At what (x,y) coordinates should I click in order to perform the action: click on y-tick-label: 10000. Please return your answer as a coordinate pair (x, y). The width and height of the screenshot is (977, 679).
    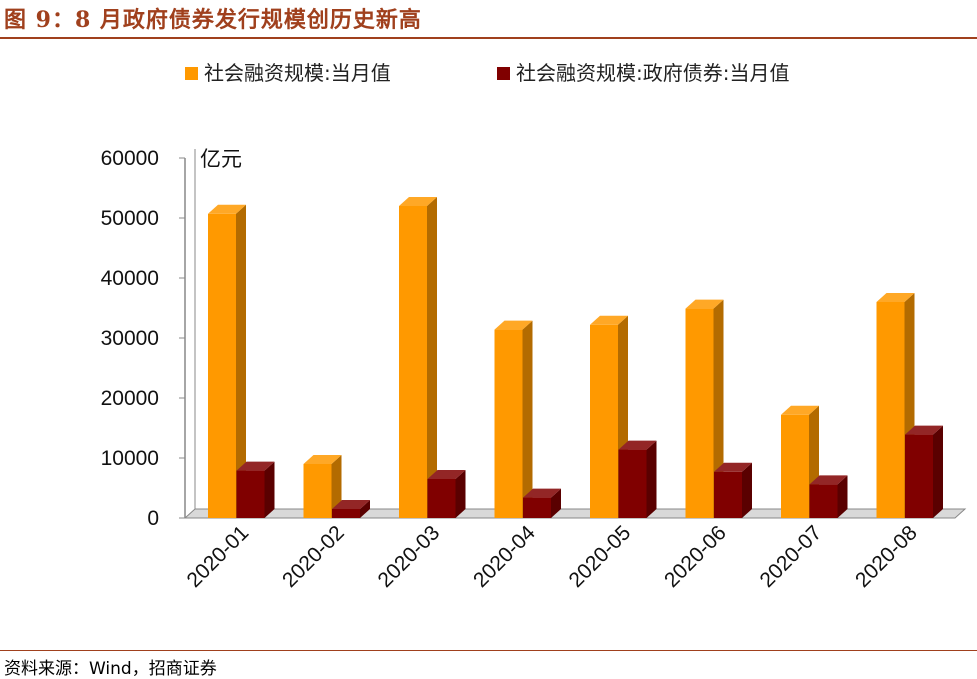
    Looking at the image, I should click on (130, 458).